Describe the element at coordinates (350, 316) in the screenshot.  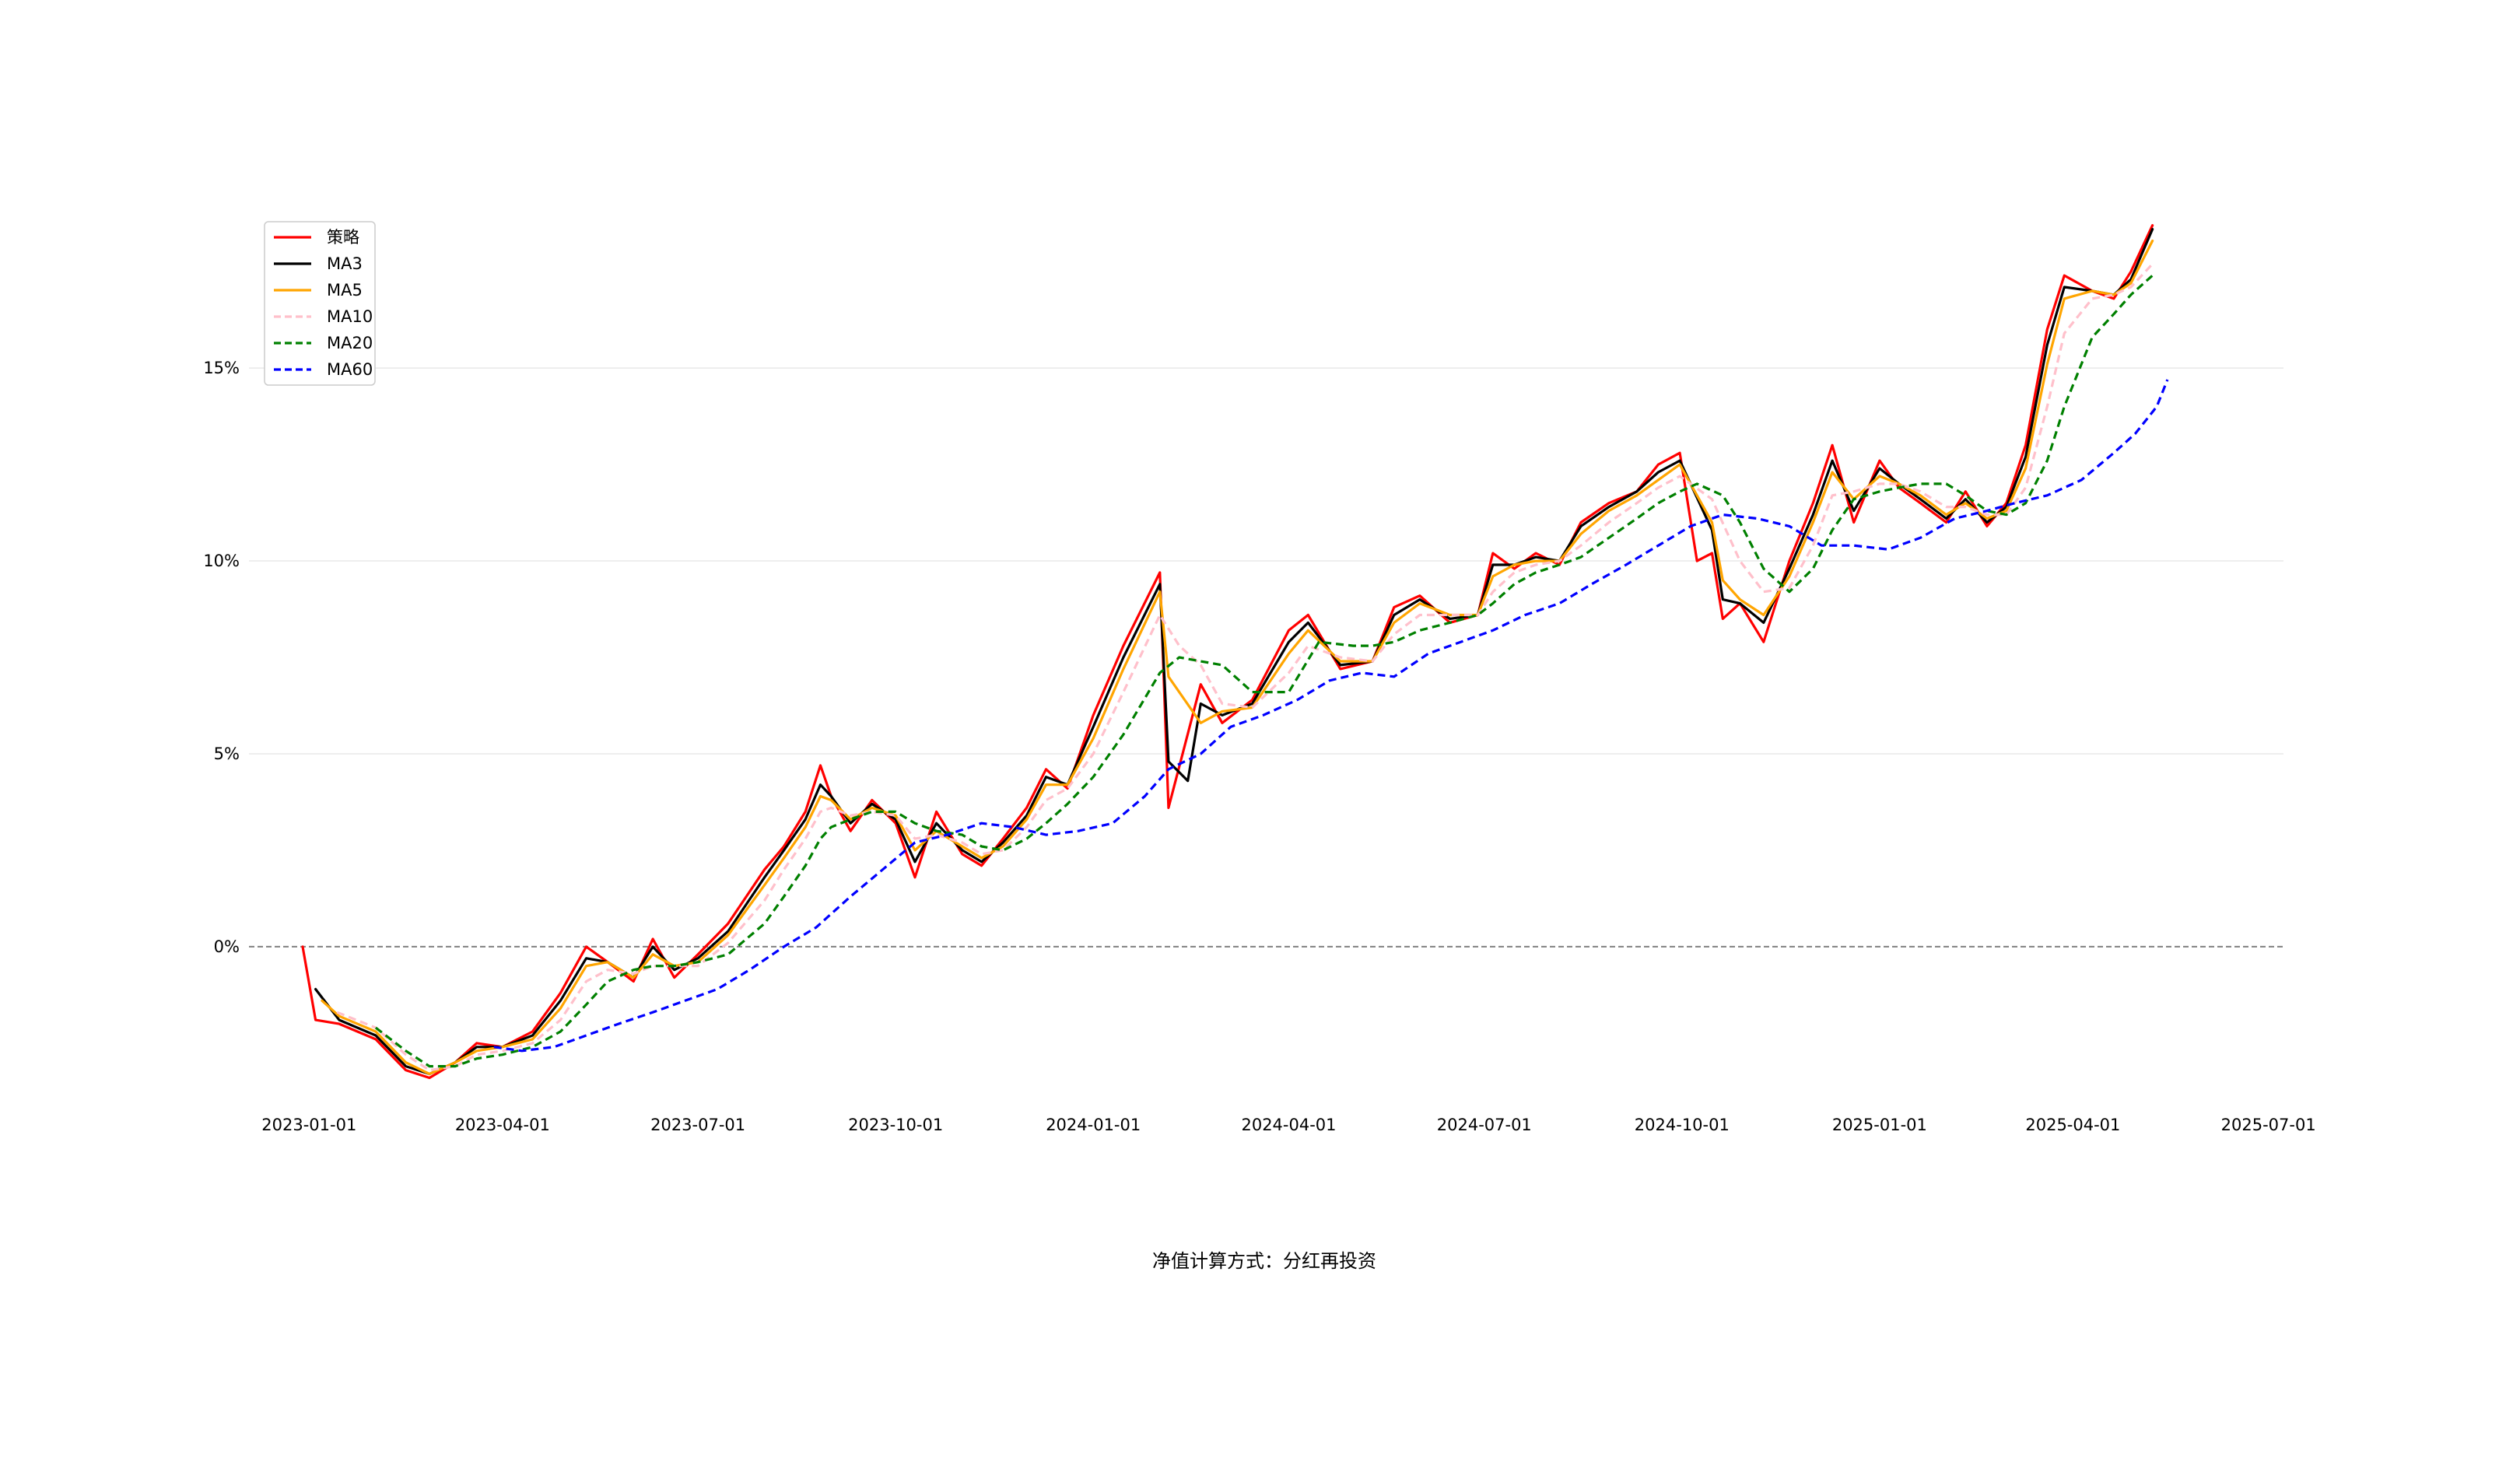
I see `legend-label: MA10` at that location.